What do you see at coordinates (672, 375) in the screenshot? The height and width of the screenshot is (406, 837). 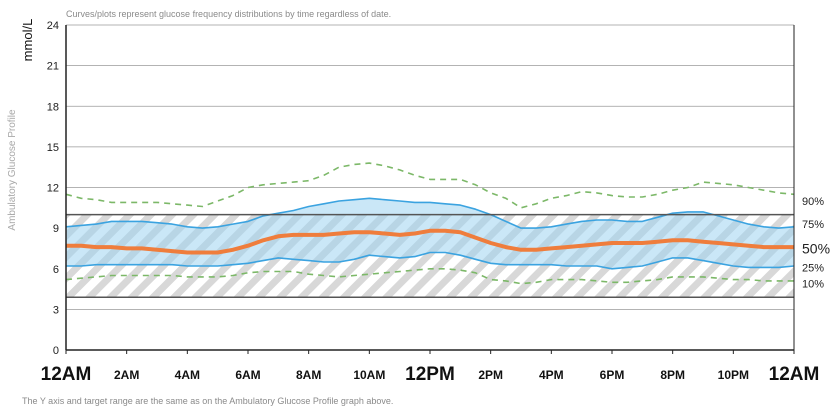 I see `x-tick-20: 8PM` at bounding box center [672, 375].